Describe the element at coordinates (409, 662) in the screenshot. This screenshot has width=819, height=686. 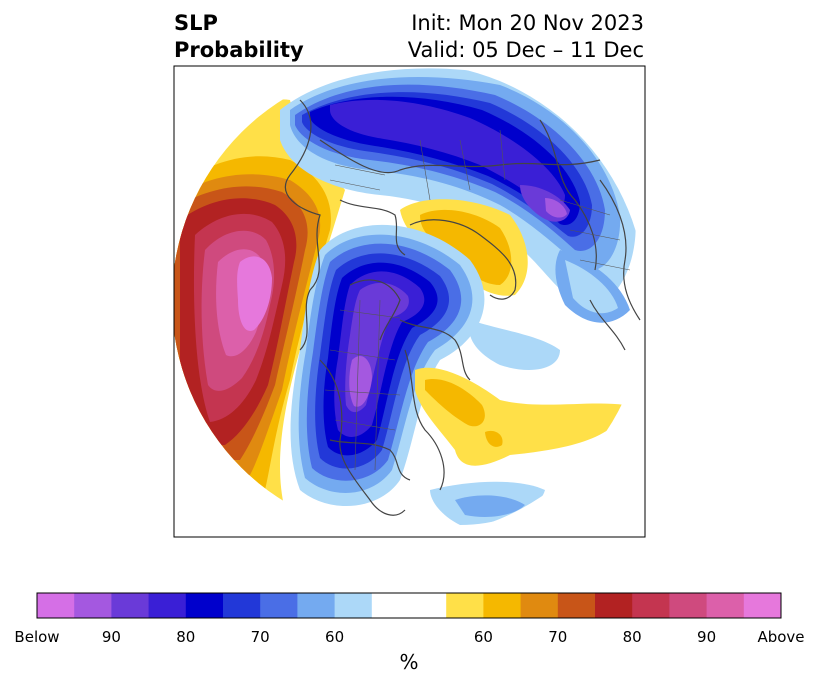
I see `colorbar-unit-label: %` at that location.